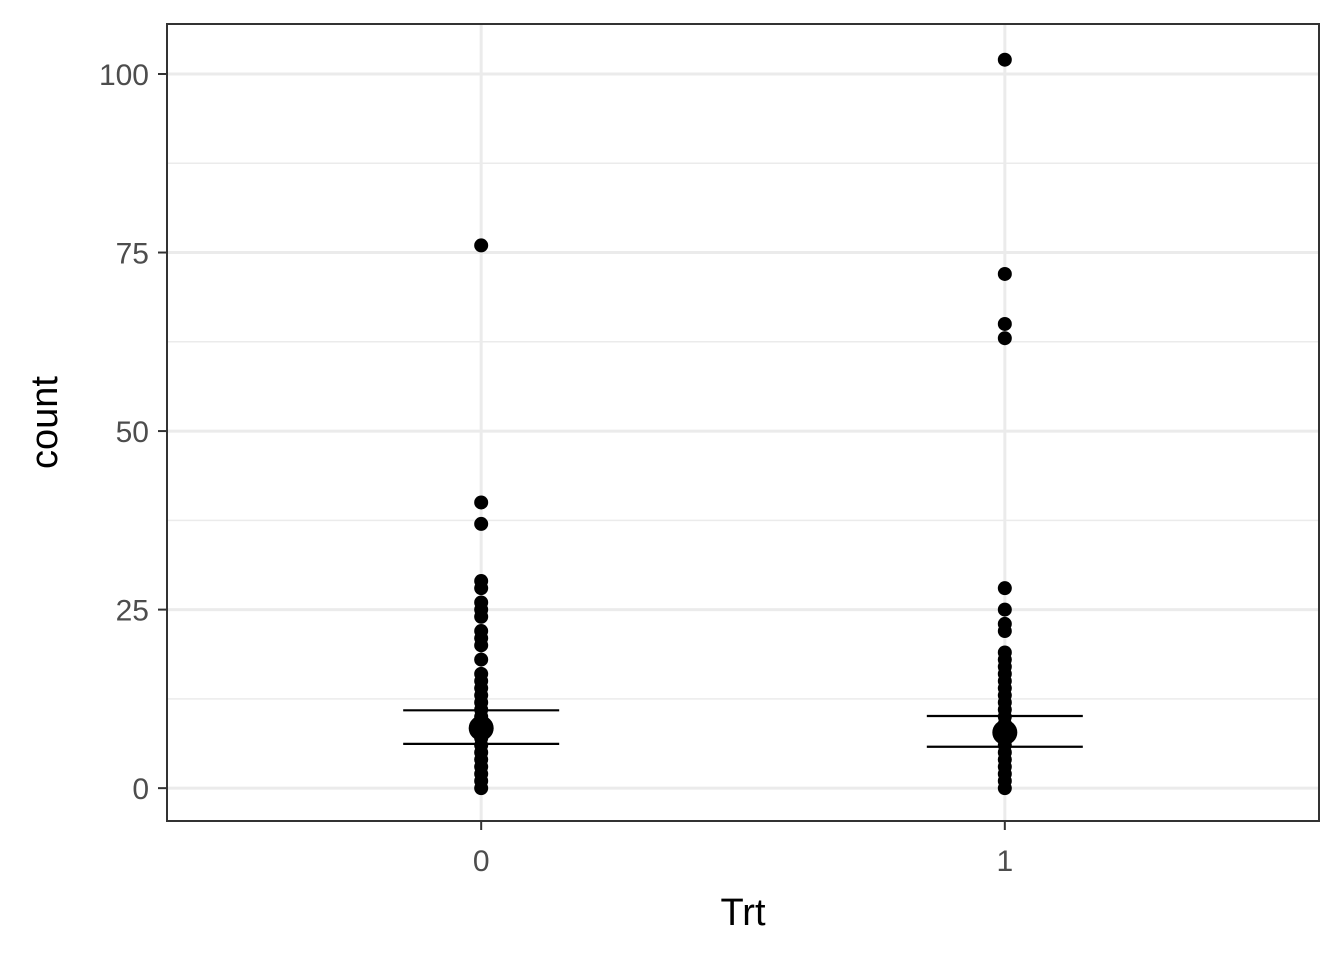  What do you see at coordinates (743, 728) in the screenshot?
I see `summary-markers` at bounding box center [743, 728].